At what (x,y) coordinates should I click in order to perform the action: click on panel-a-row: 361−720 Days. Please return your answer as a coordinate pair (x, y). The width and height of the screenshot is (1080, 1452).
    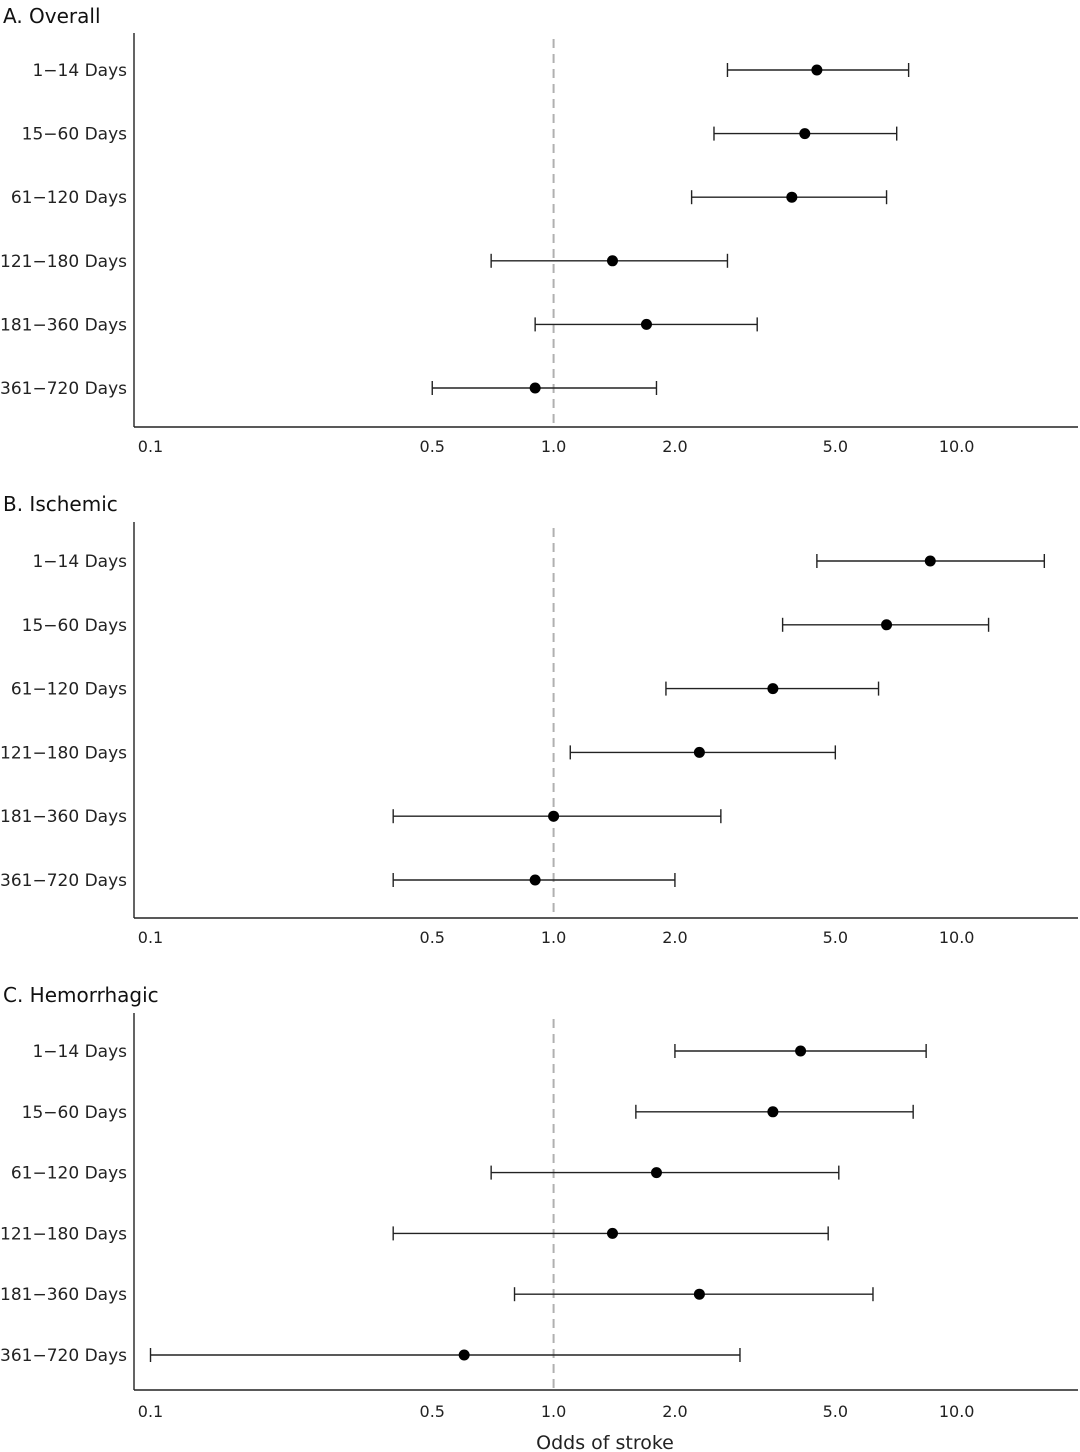
    Looking at the image, I should click on (329, 389).